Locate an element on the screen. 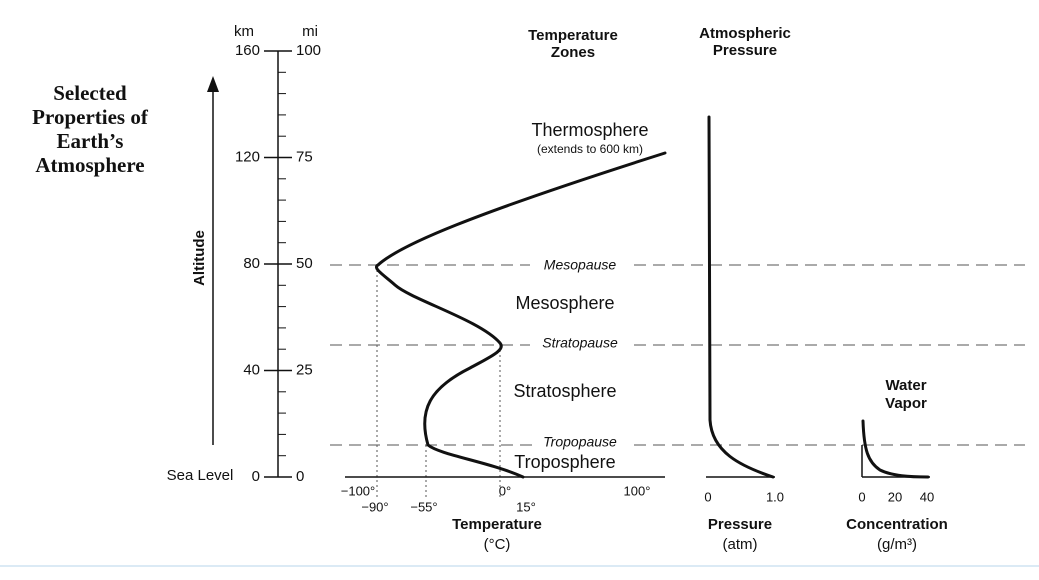 The width and height of the screenshot is (1039, 580). mi-label: 0 is located at coordinates (300, 476).